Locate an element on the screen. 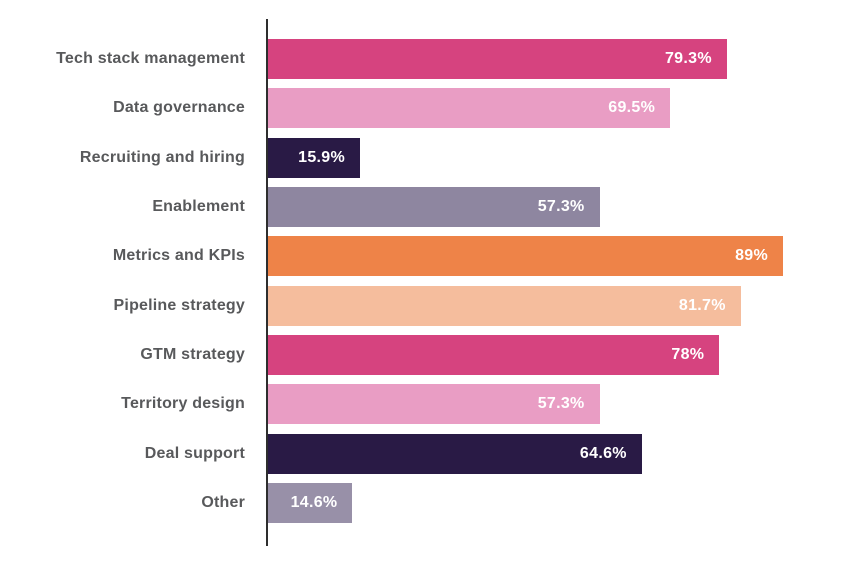  bar-row: Territory design 57.3% is located at coordinates (422, 404).